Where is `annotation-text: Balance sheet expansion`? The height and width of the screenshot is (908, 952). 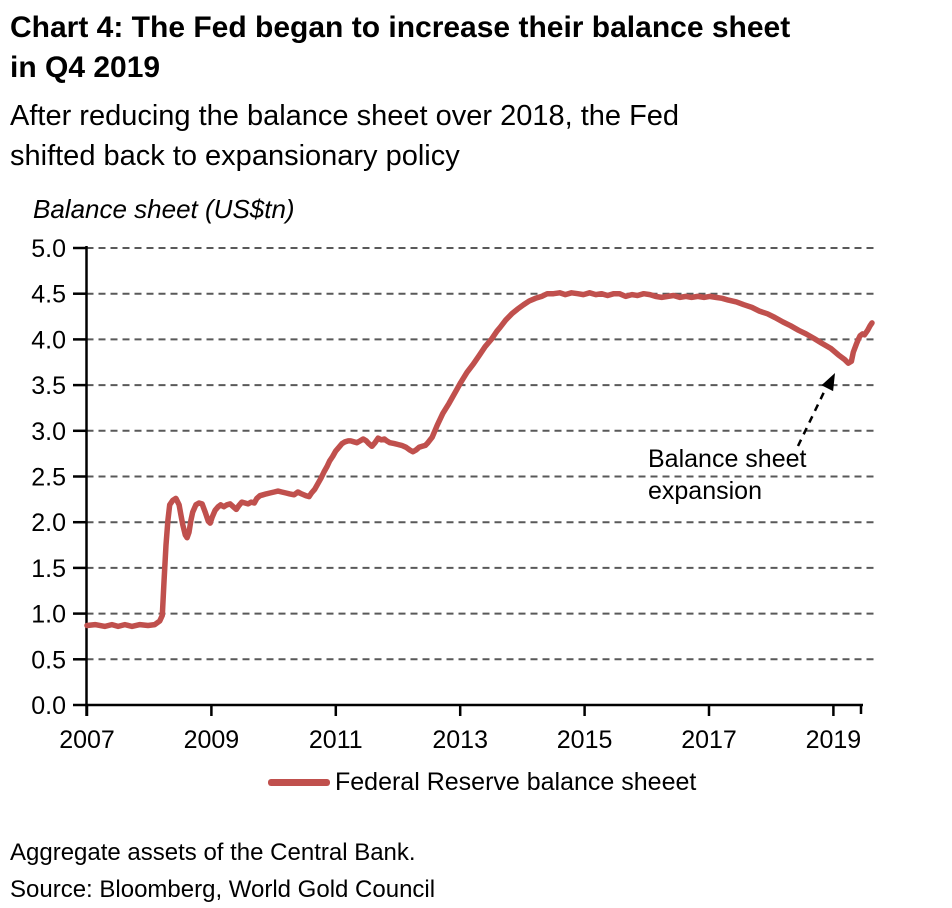
annotation-text: Balance sheet expansion is located at coordinates (727, 475).